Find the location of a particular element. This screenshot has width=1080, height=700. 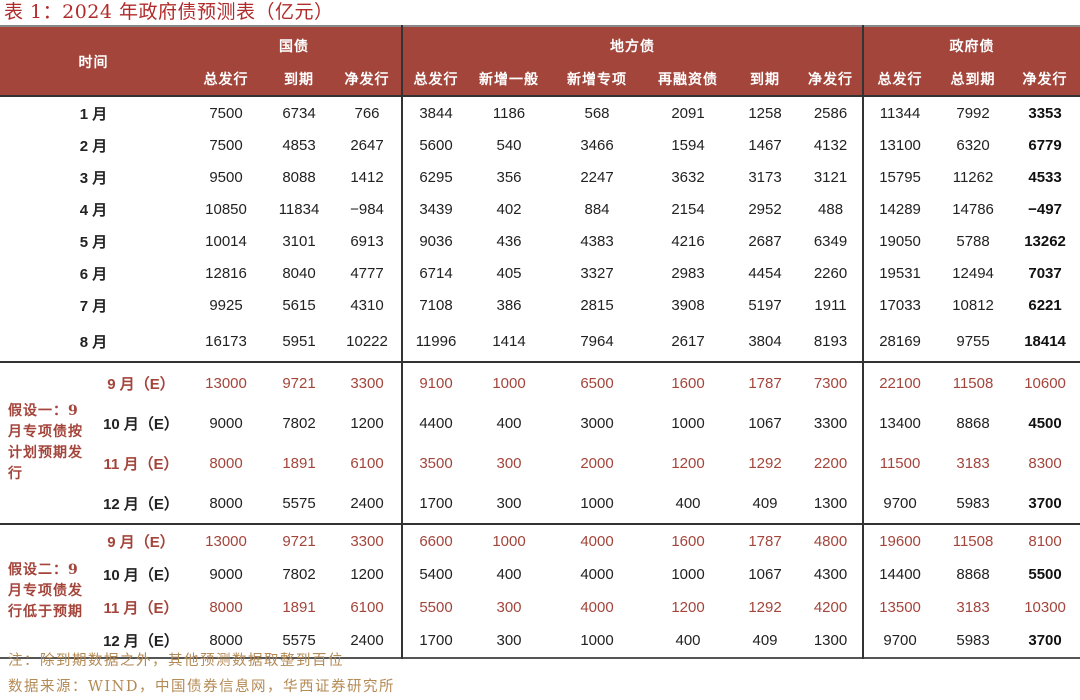

value-cell: 356 is located at coordinates (509, 177).